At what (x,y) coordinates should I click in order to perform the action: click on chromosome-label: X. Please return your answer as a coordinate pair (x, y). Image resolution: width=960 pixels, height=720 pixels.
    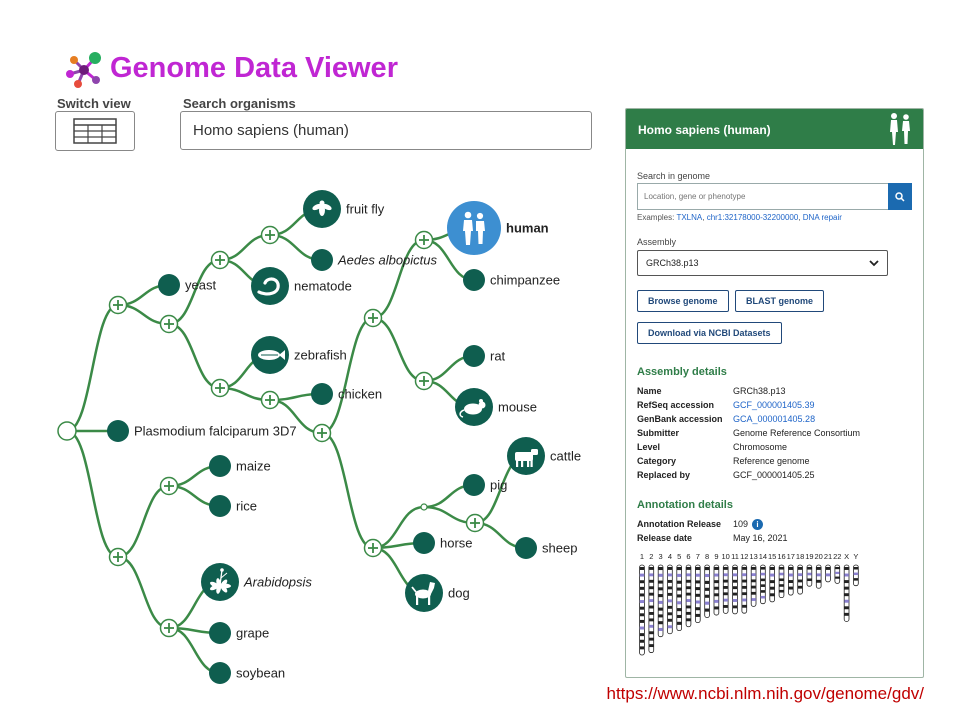
    Looking at the image, I should click on (846, 556).